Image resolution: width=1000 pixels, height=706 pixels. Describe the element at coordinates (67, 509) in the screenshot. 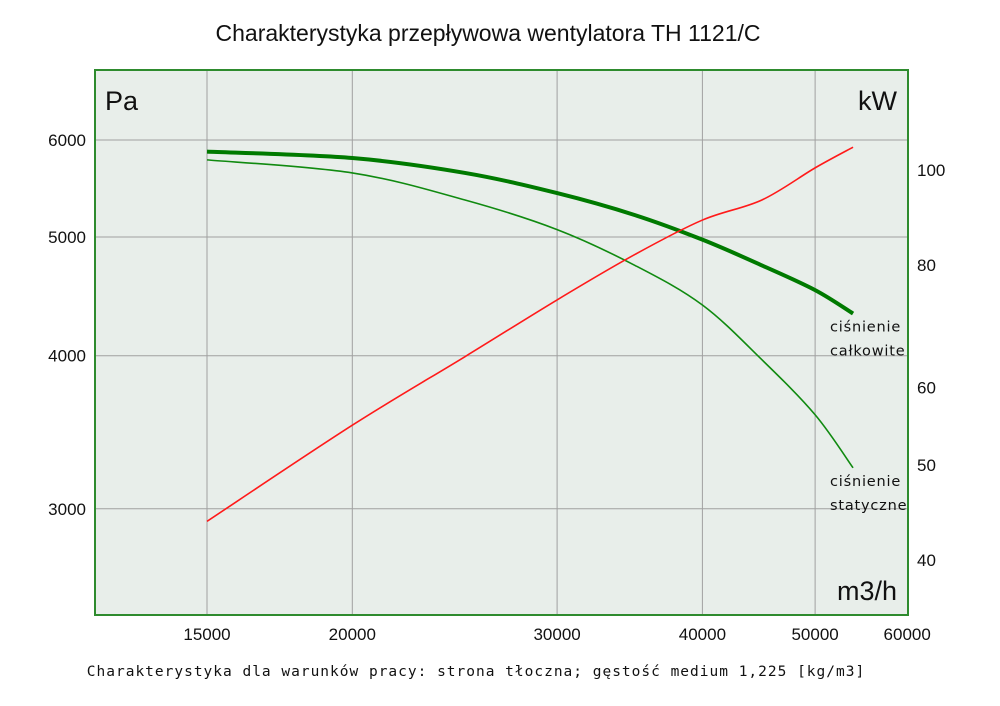

I see `y-left-tick-label: 3000` at that location.